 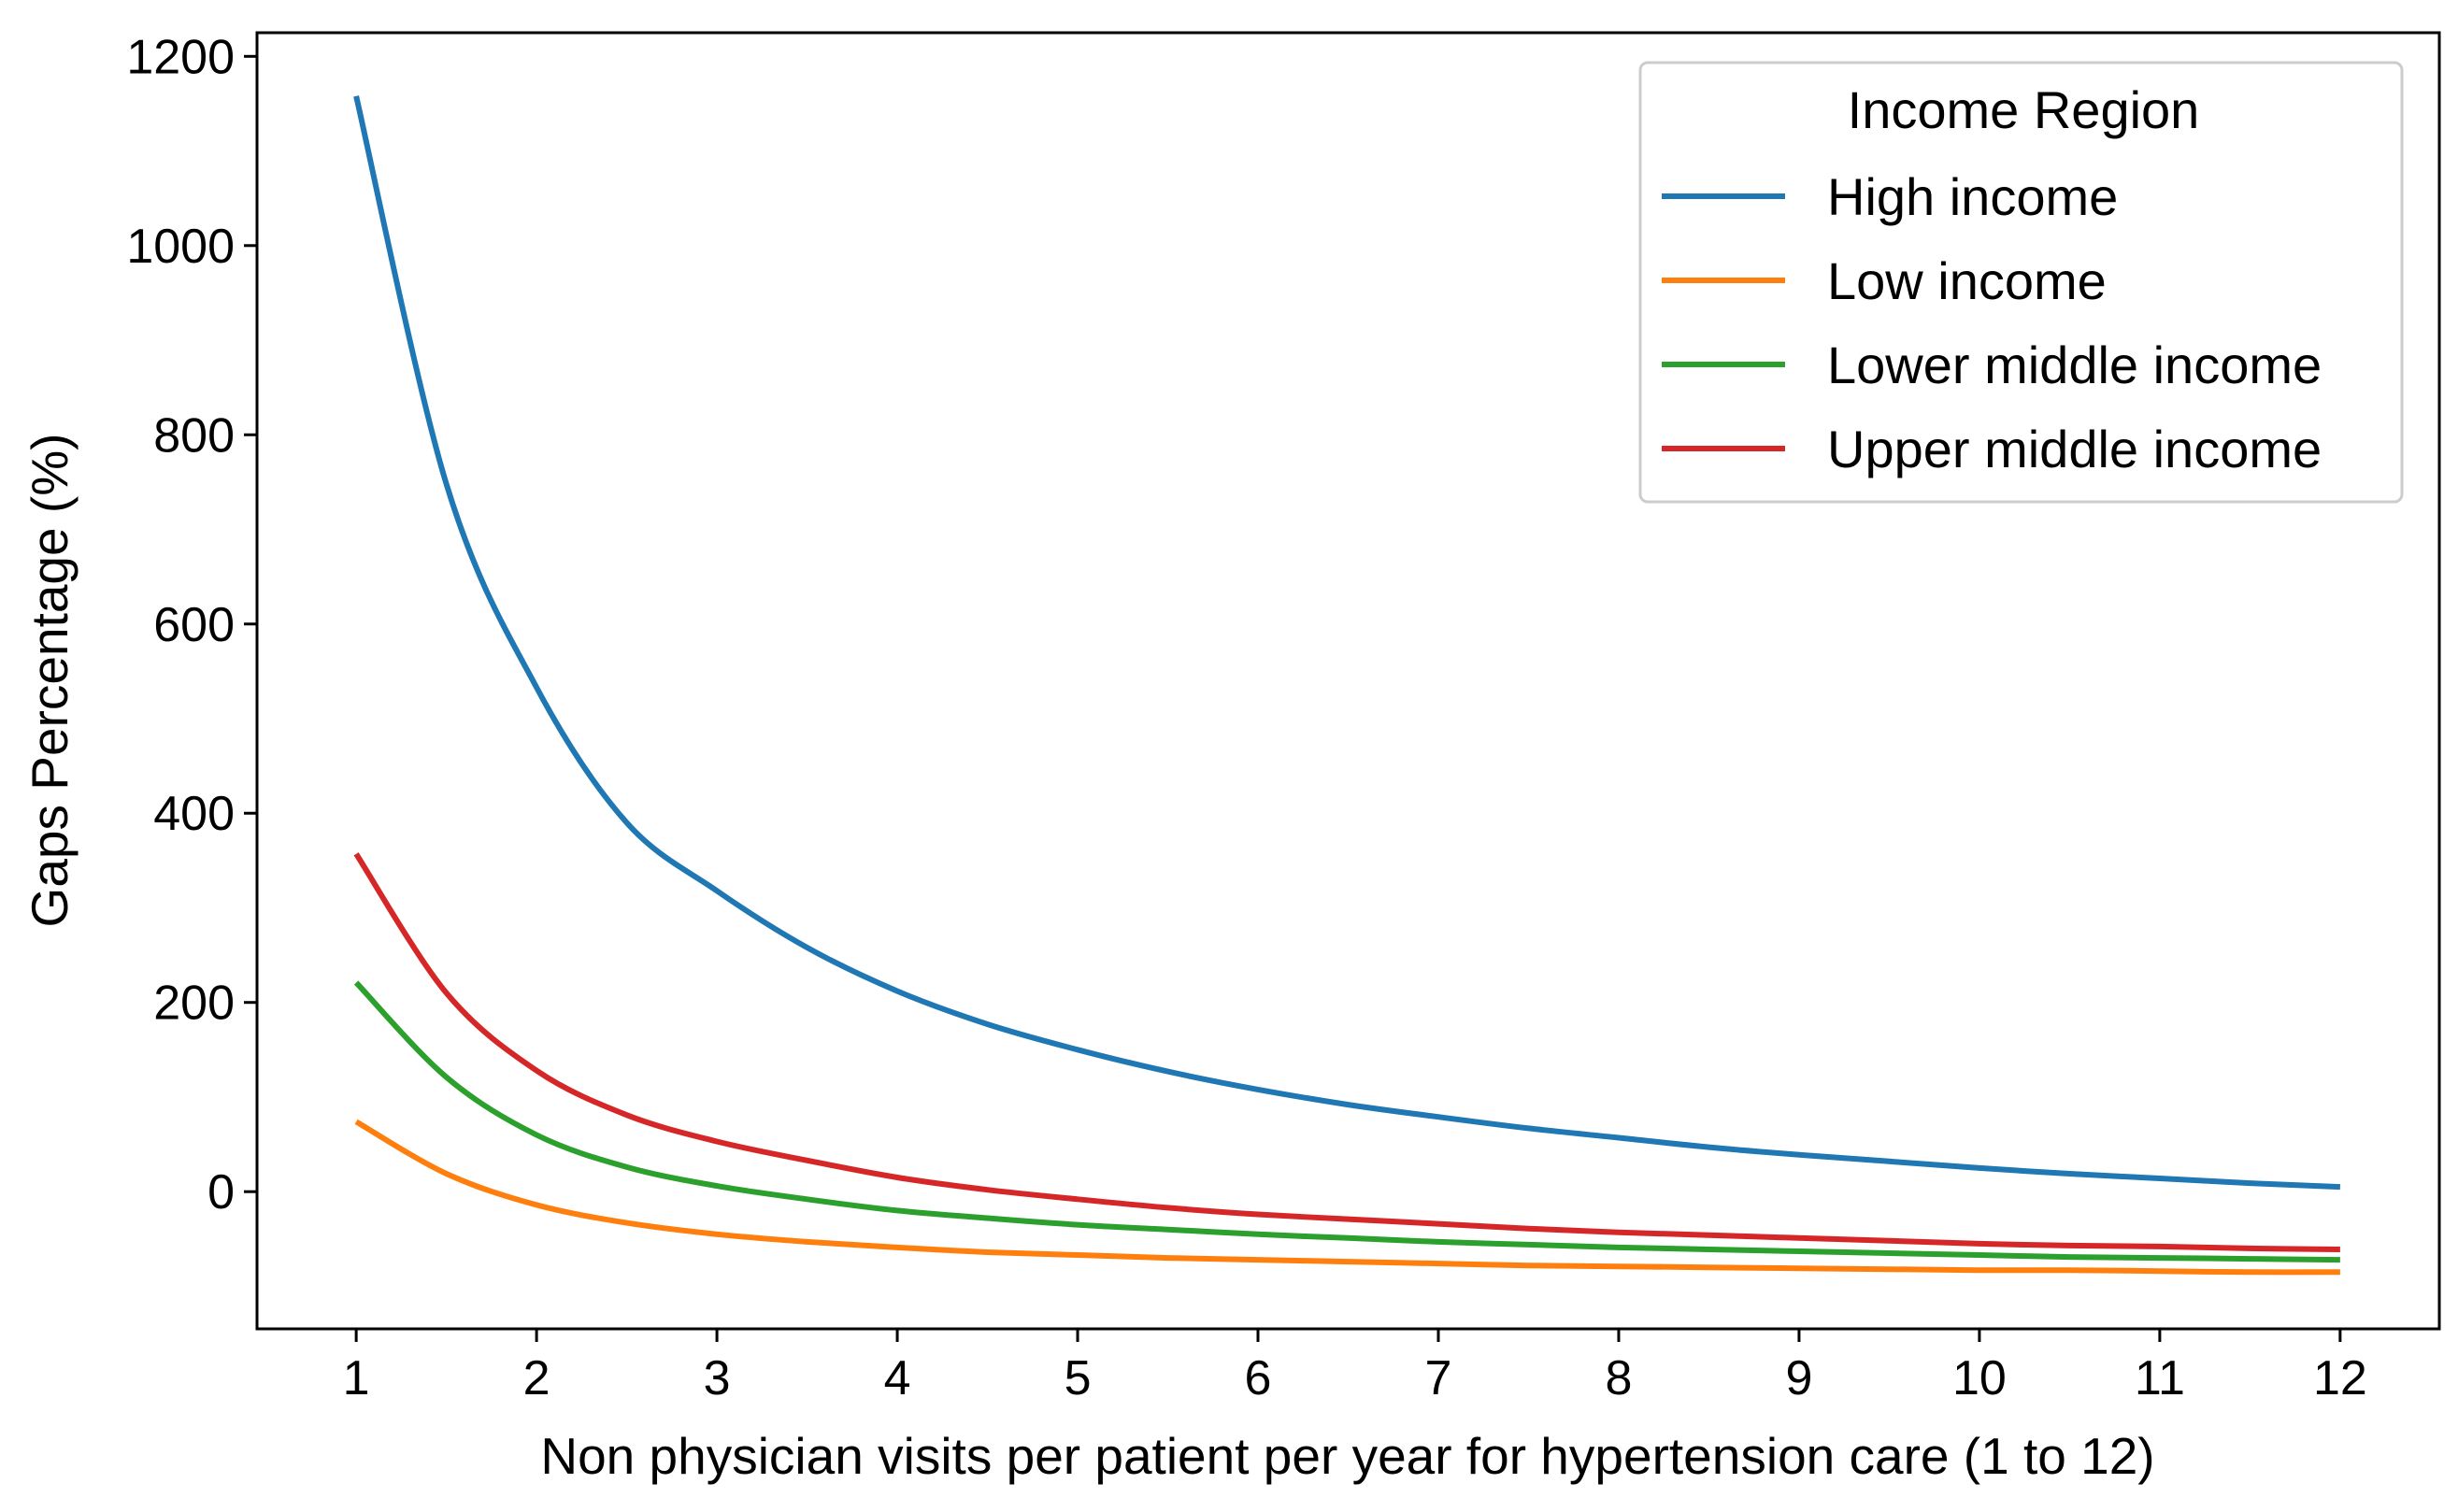 What do you see at coordinates (1438, 1378) in the screenshot?
I see `x-tick-label: 7` at bounding box center [1438, 1378].